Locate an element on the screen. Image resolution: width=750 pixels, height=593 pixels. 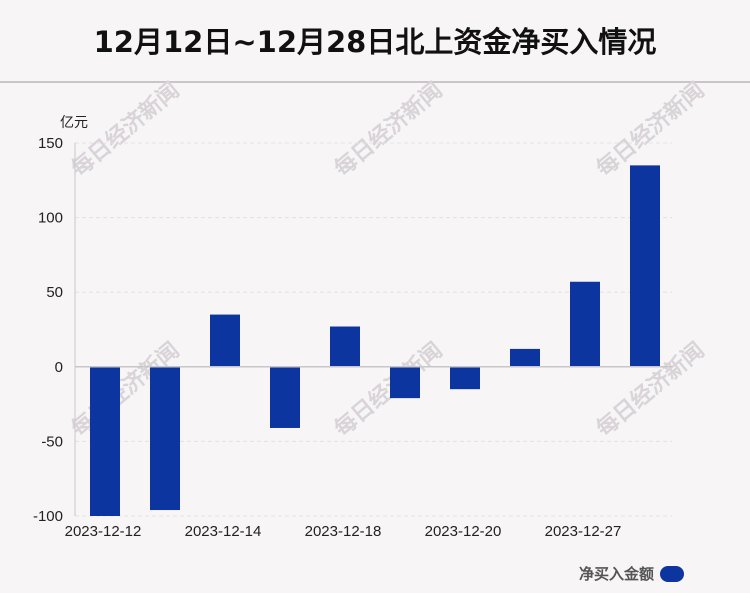
chart-title: 12月12日~12月28日北上资金净买入情况 is located at coordinates (375, 42).